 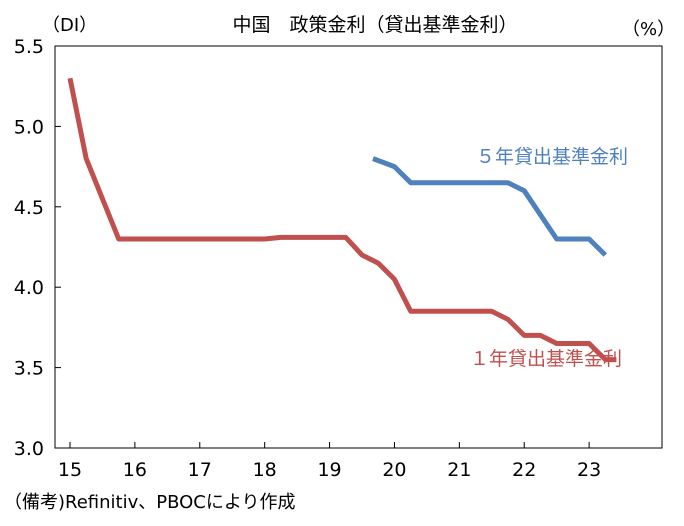 What do you see at coordinates (648, 29) in the screenshot?
I see `y-axis-right-unit: （%）` at bounding box center [648, 29].